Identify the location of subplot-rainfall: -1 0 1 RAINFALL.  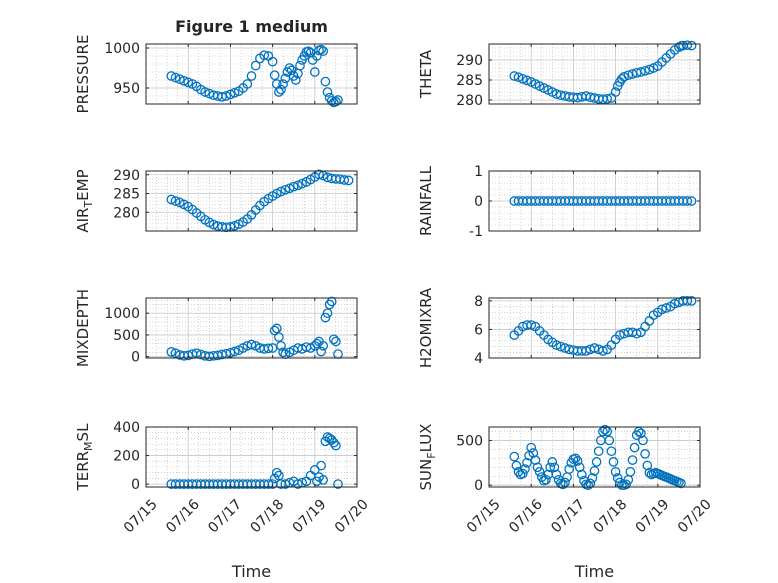
(559, 202).